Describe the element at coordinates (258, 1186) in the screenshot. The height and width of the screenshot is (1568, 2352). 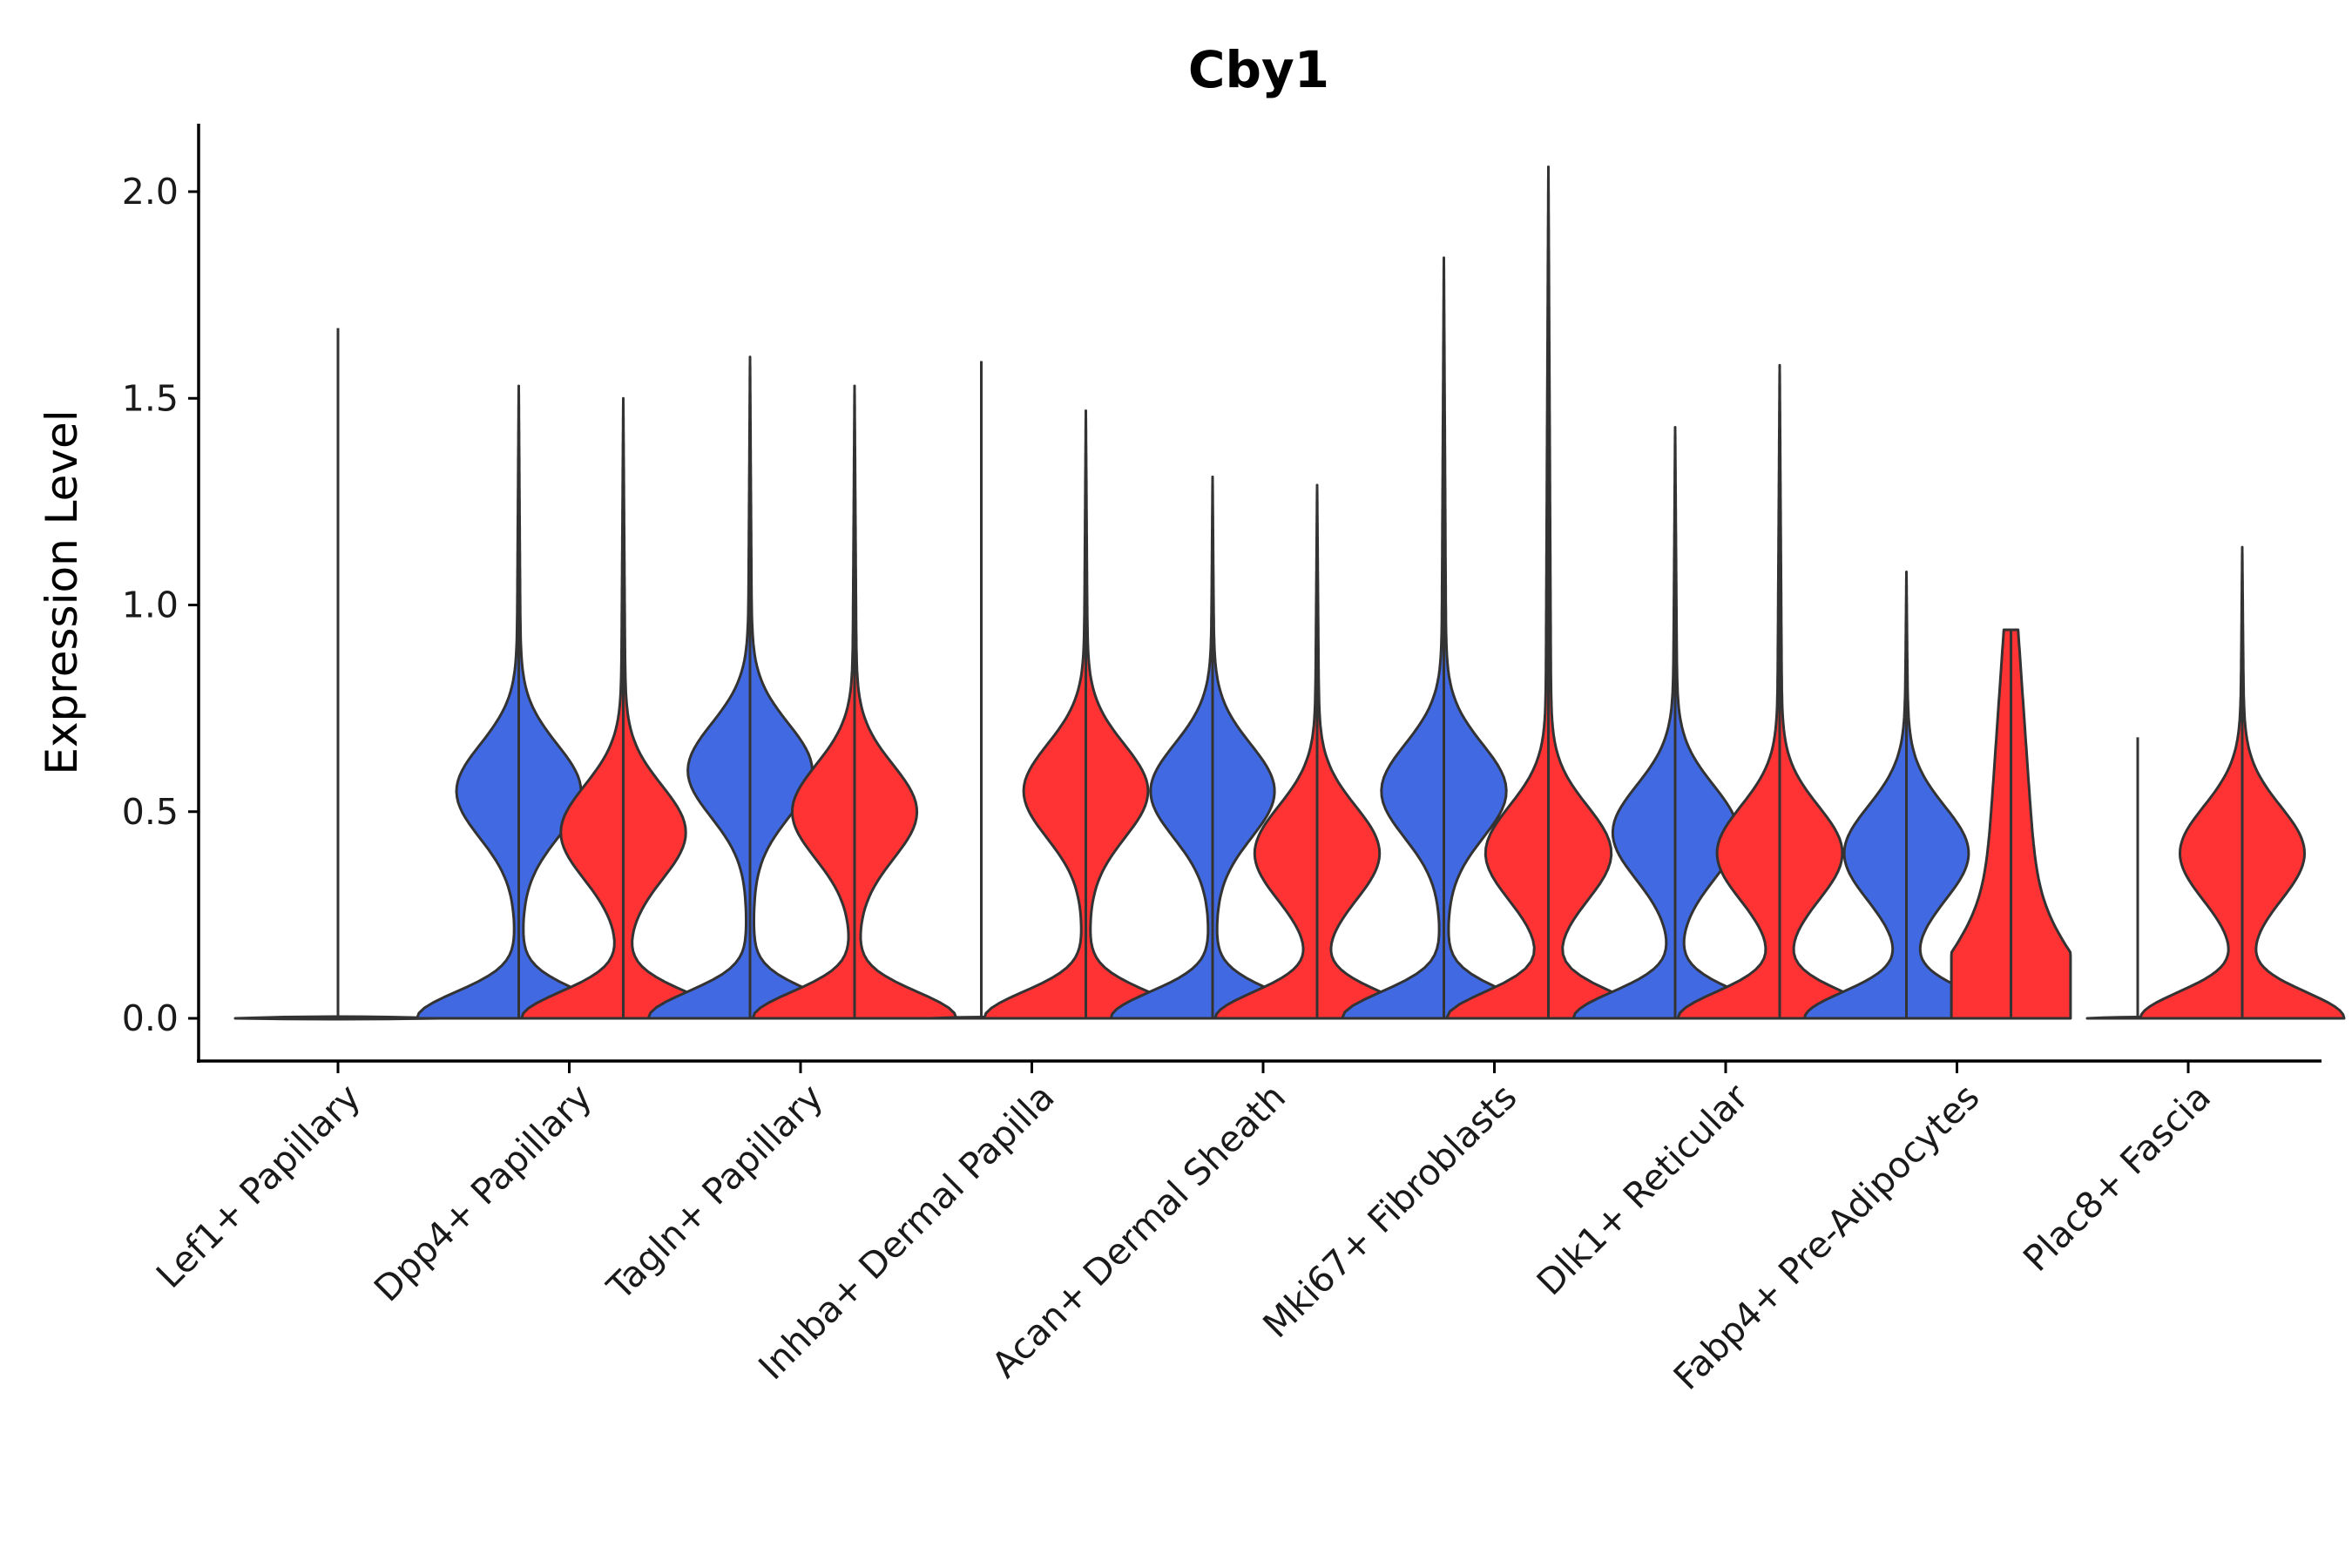
I see `x-tick-label: Lef1+ Papillary` at that location.